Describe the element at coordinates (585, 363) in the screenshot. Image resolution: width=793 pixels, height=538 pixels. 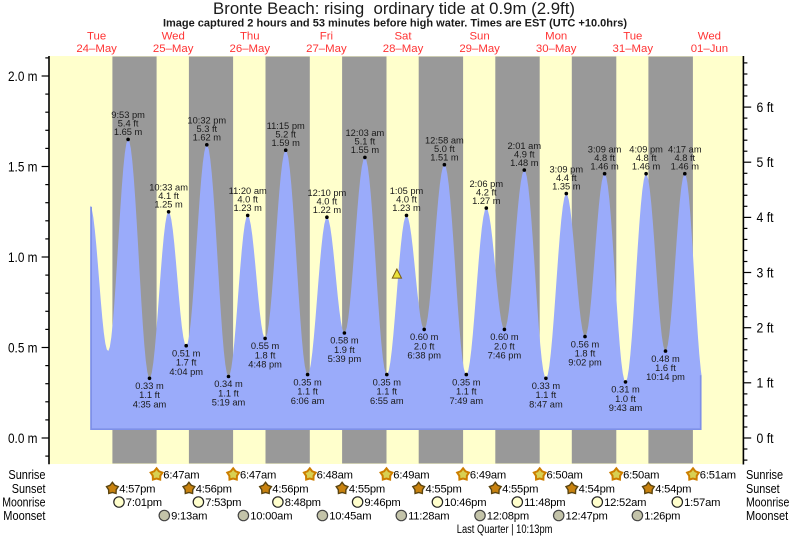
I see `svg-text: 9:02 pm` at that location.